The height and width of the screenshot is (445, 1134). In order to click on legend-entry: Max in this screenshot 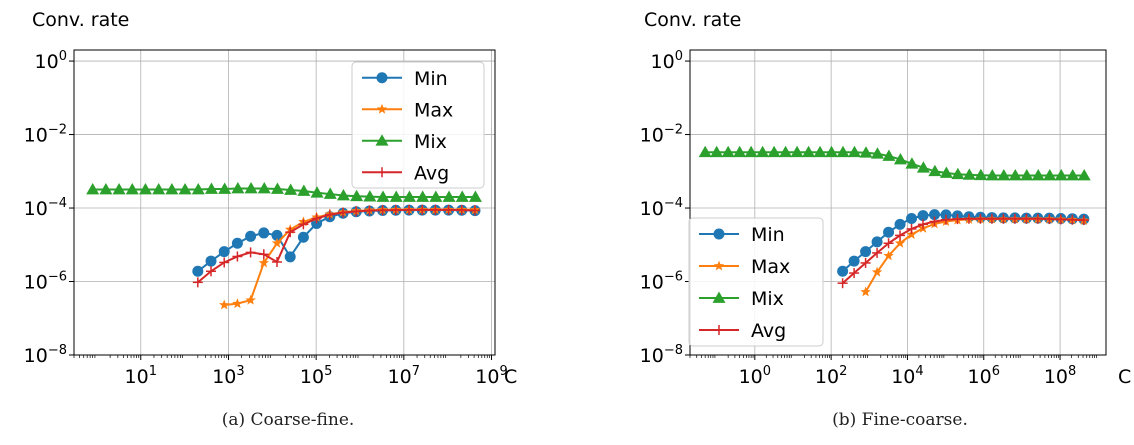, I will do `click(407, 110)`.